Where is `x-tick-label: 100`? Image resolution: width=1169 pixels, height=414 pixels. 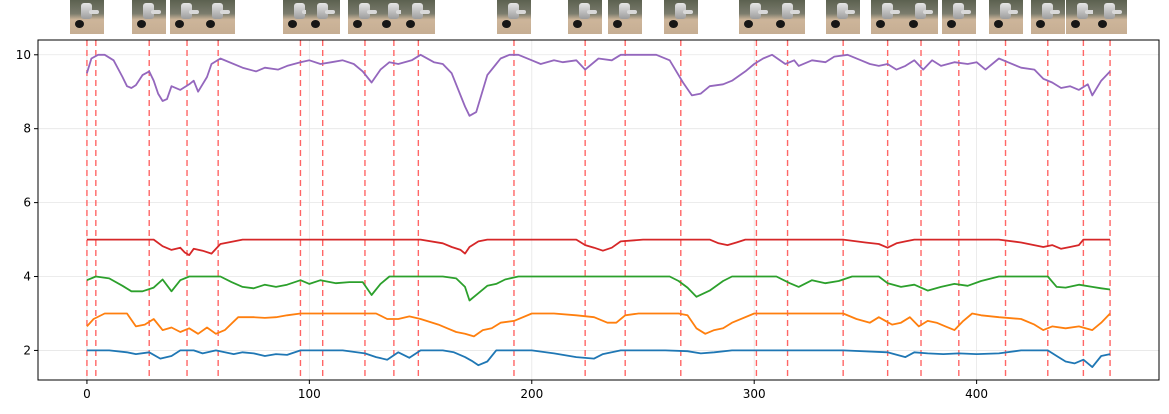
x-tick-label: 100 is located at coordinates (309, 394).